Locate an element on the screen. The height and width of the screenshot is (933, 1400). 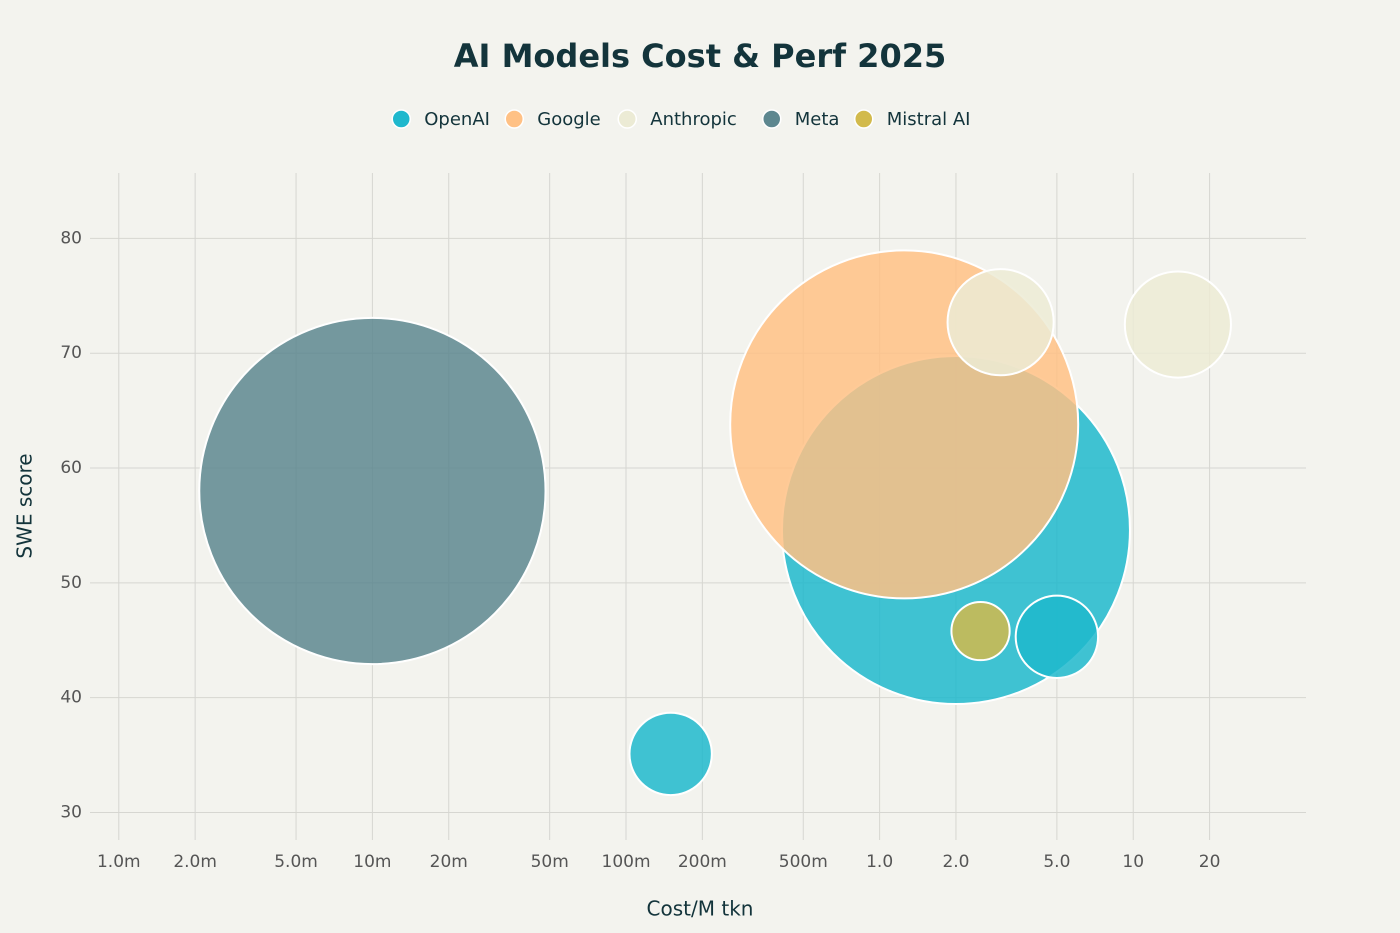
x-tick-label: 5.0 is located at coordinates (1056, 862).